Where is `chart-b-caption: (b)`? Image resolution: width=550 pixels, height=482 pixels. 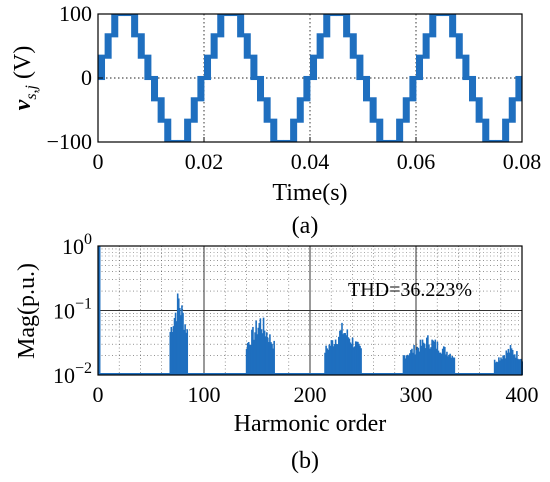 chart-b-caption: (b) is located at coordinates (305, 461).